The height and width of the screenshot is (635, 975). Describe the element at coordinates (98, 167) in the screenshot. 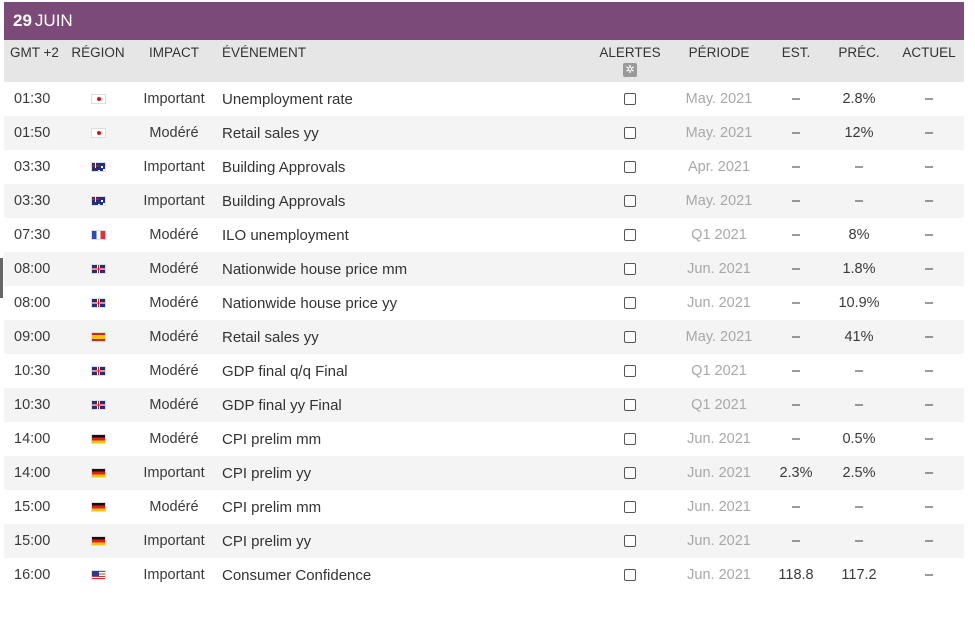

I see `flag-au-icon` at that location.